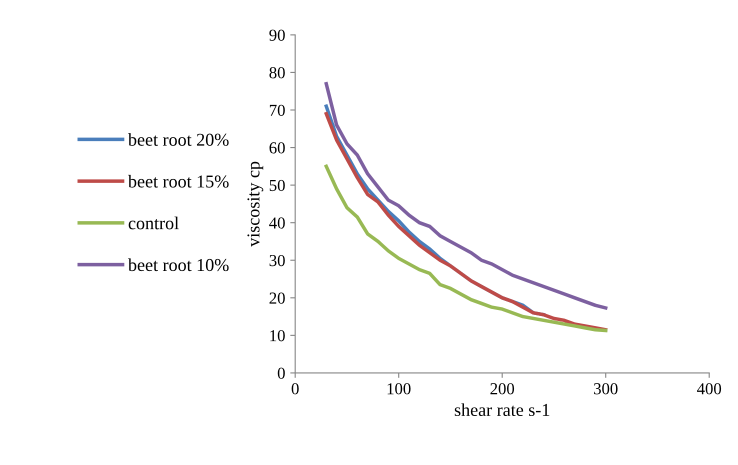 This screenshot has width=738, height=465. I want to click on legend-label: beet root 10%, so click(178, 265).